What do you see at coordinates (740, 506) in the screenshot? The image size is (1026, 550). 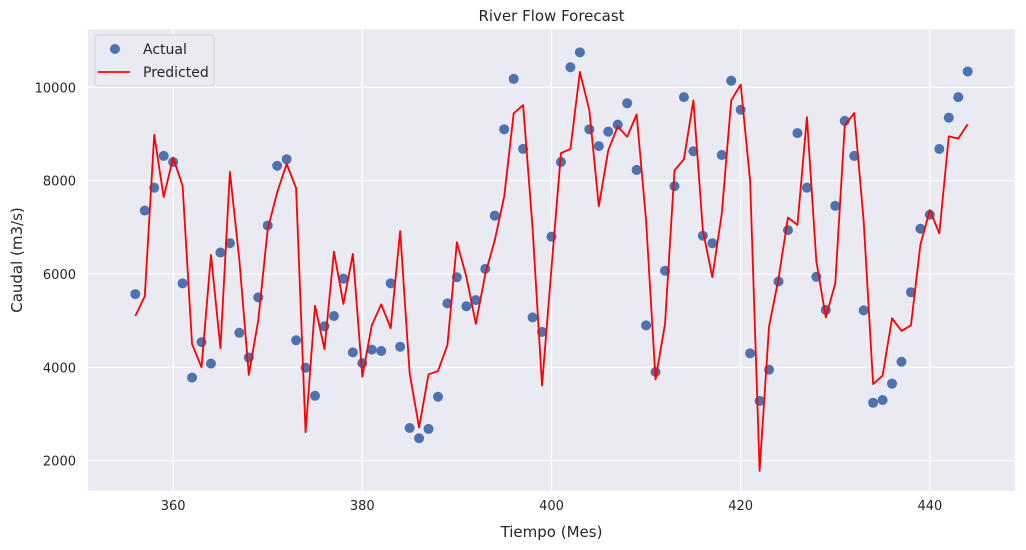 I see `x-tick-label: 420` at bounding box center [740, 506].